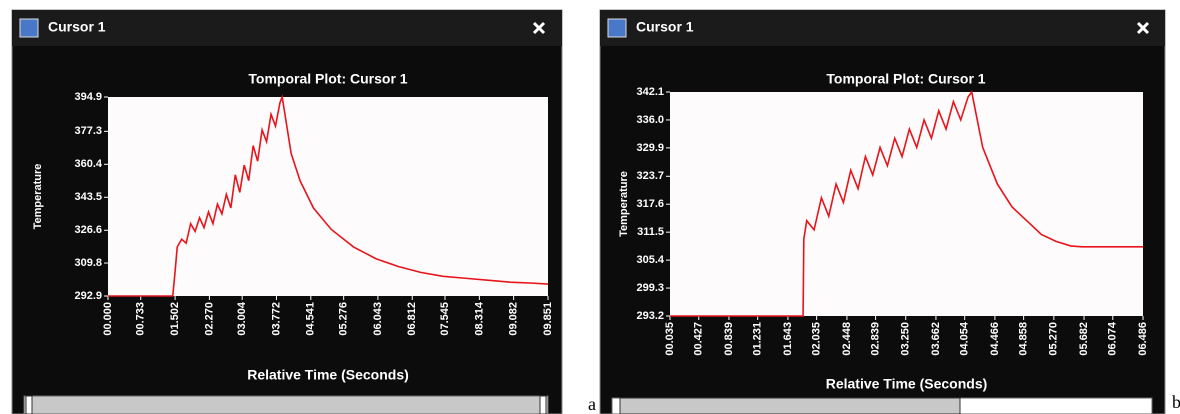 This screenshot has width=1180, height=414. I want to click on y-tick-label: 329.9, so click(650, 148).